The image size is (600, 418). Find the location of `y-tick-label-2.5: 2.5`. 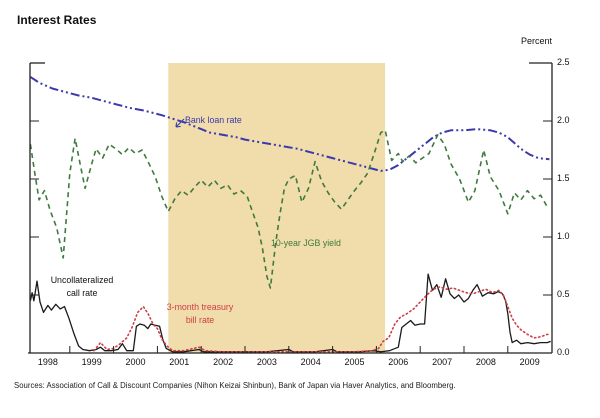

y-tick-label-2.5: 2.5 is located at coordinates (563, 62).